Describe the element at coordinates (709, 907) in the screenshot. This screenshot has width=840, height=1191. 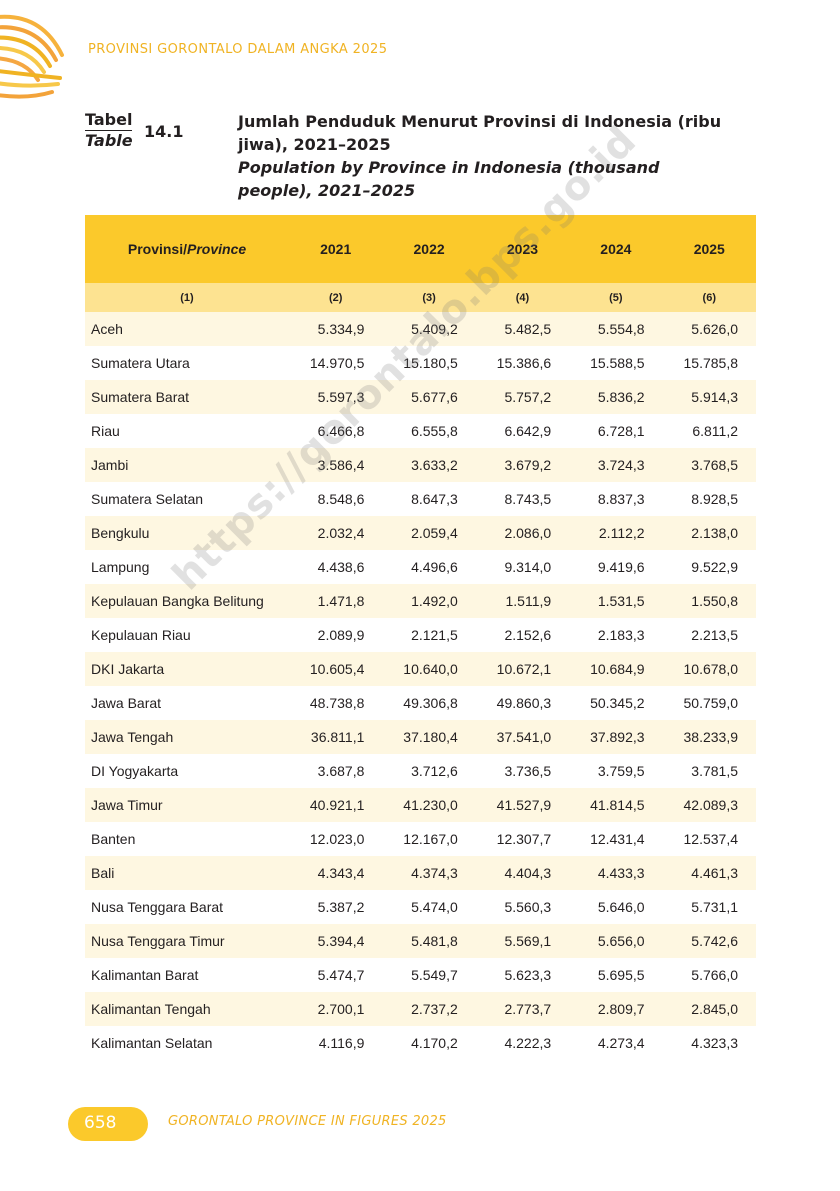
I see `population-value: 5.731,1` at that location.